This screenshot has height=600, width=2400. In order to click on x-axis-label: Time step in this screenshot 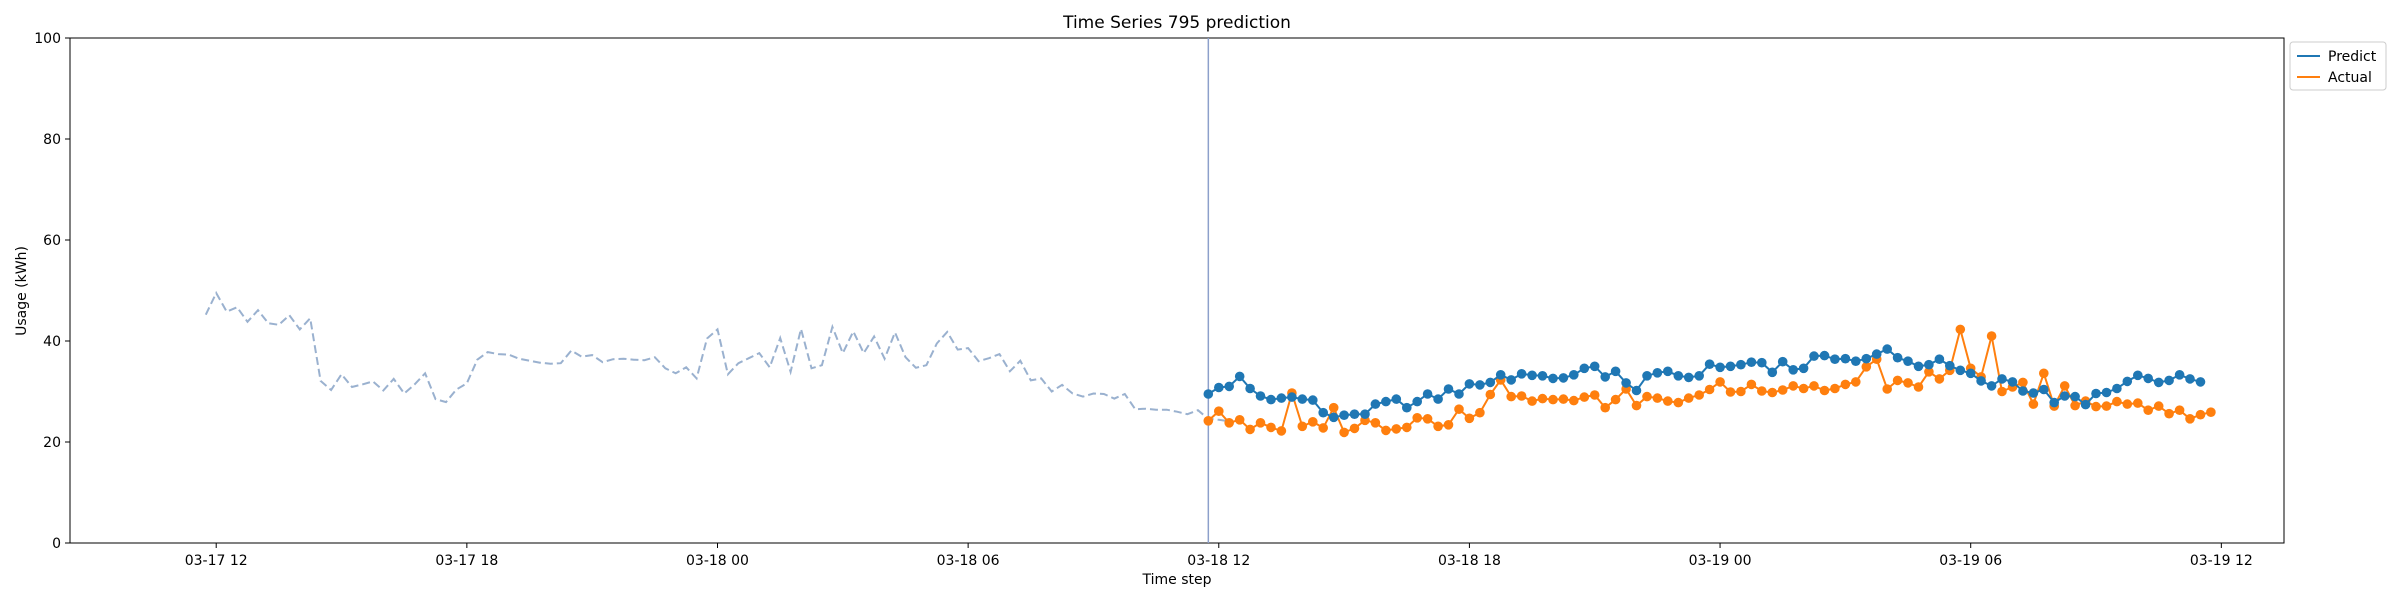, I will do `click(1177, 580)`.